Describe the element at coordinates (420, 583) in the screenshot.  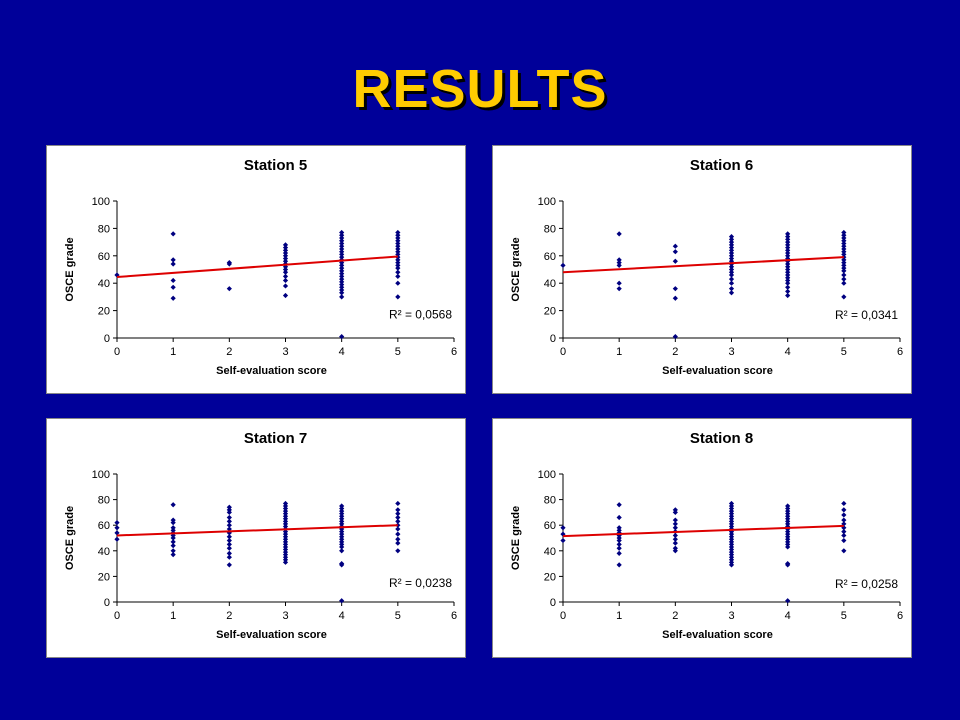
I see `r-squared-label: R² = 0,0238` at that location.